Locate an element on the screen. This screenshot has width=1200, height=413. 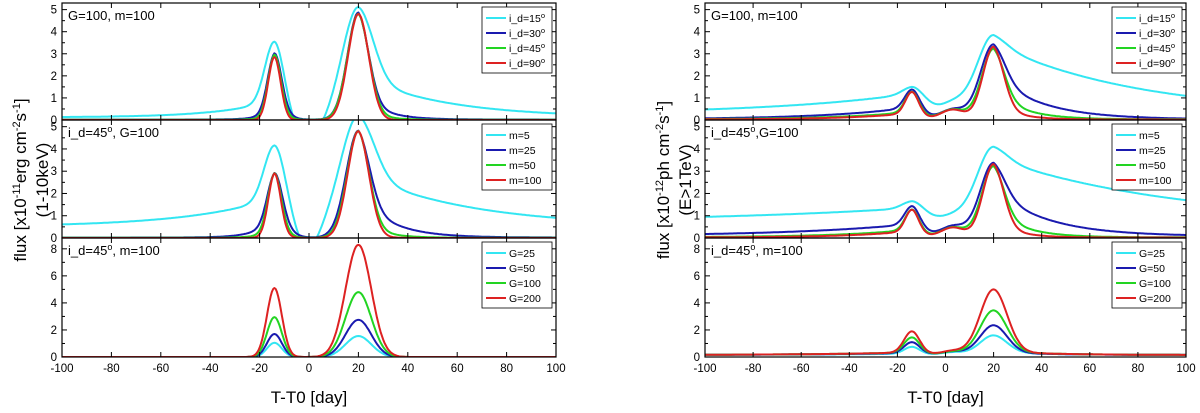
y-axis-subtitle: (E>1TeV) is located at coordinates (685, 179).